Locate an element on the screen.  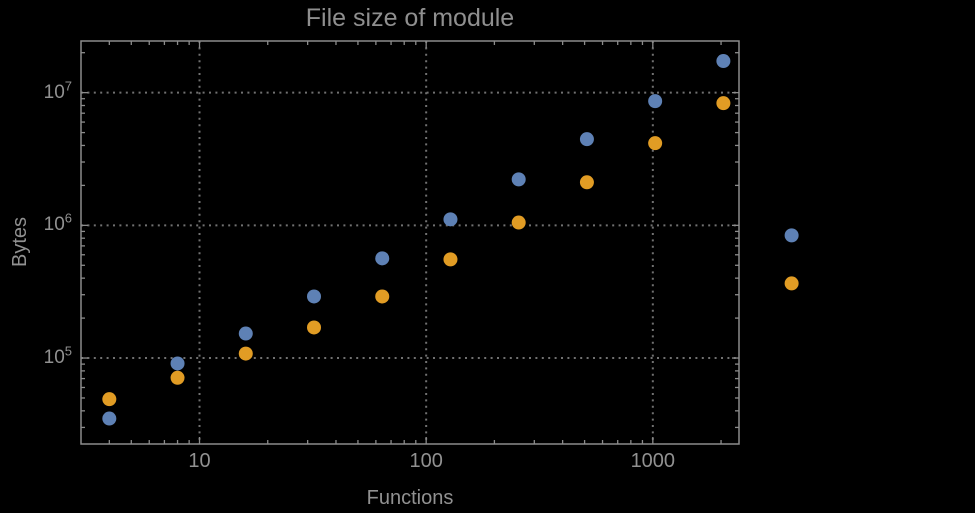
y-tick-label: 10⁵ is located at coordinates (57, 356).